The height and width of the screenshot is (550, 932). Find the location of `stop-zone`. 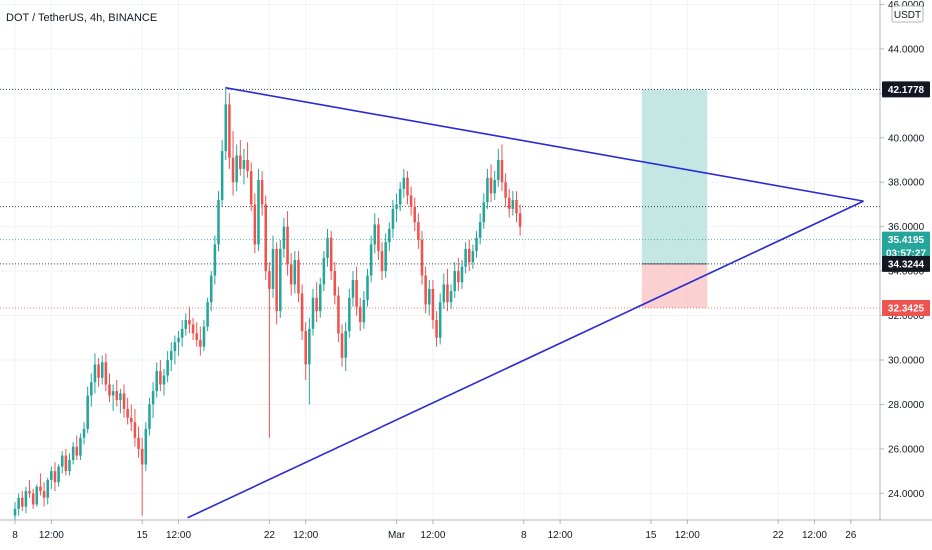

stop-zone is located at coordinates (674, 285).